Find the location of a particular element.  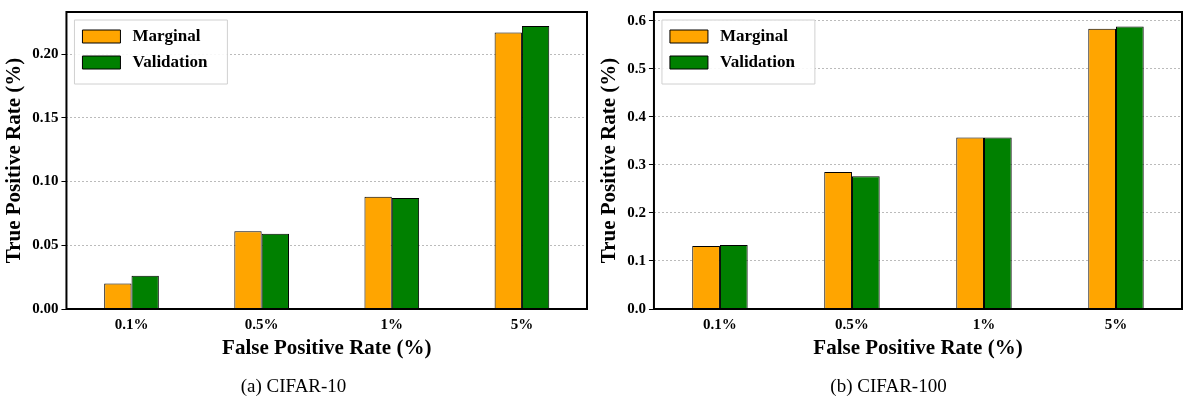

y-tick-label: 0.2 is located at coordinates (636, 211).